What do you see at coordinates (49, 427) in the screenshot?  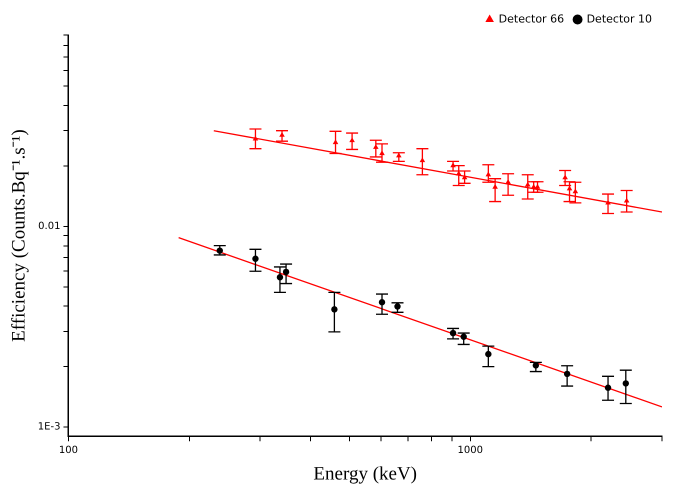 I see `y-tick-label: 1E-3` at bounding box center [49, 427].